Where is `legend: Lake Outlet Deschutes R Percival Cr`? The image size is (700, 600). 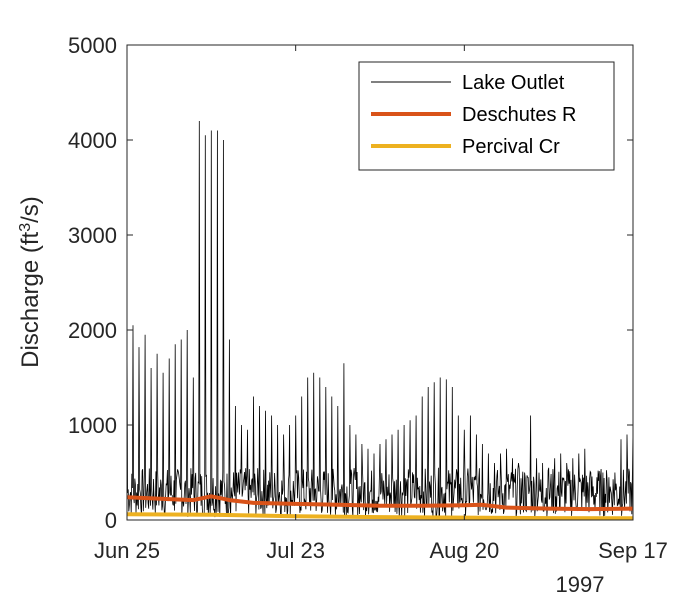
legend: Lake Outlet Deschutes R Percival Cr is located at coordinates (486, 116).